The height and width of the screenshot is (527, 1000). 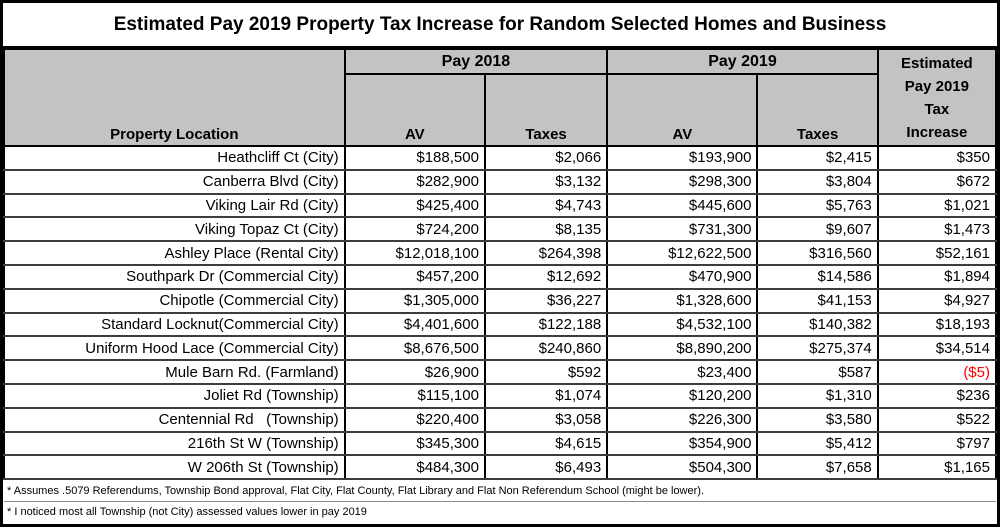 What do you see at coordinates (936, 419) in the screenshot?
I see `increase-cell: $522` at bounding box center [936, 419].